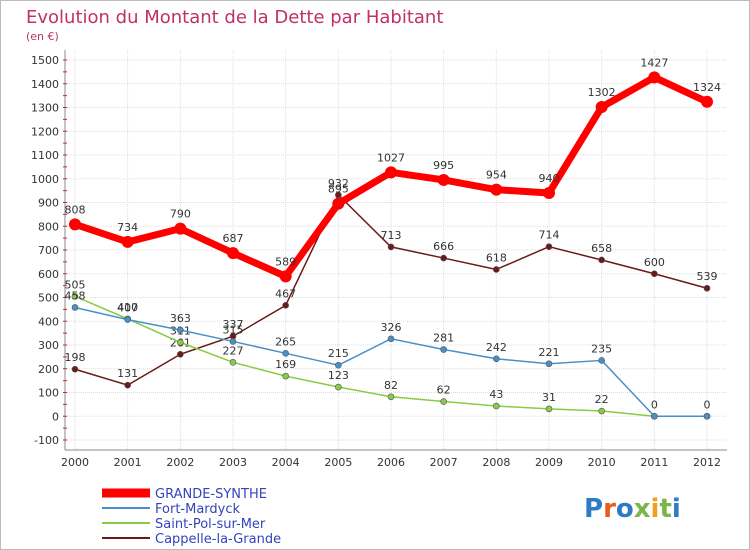  What do you see at coordinates (391, 462) in the screenshot?
I see `x-tick-label: 2006` at bounding box center [391, 462].